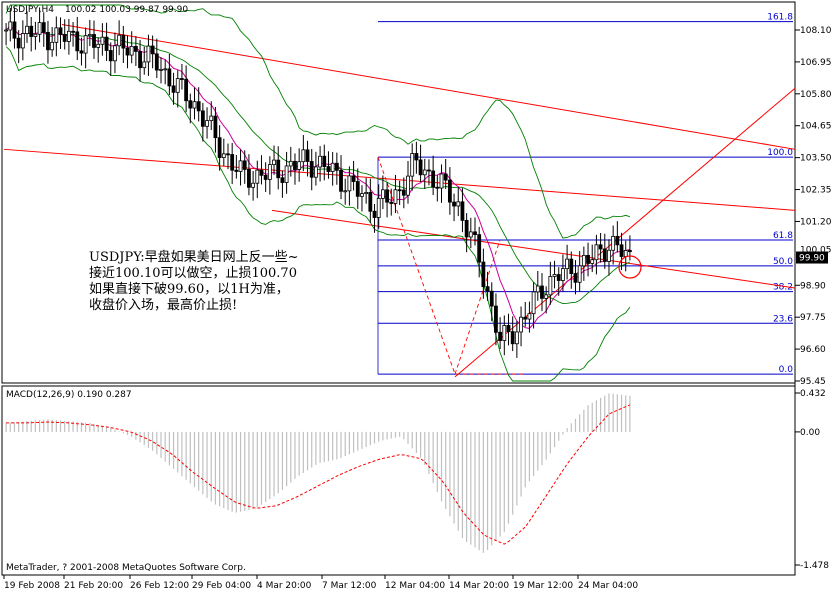  What do you see at coordinates (479, 586) in the screenshot?
I see `time-tick-label: 14 Mar 20:00` at bounding box center [479, 586].